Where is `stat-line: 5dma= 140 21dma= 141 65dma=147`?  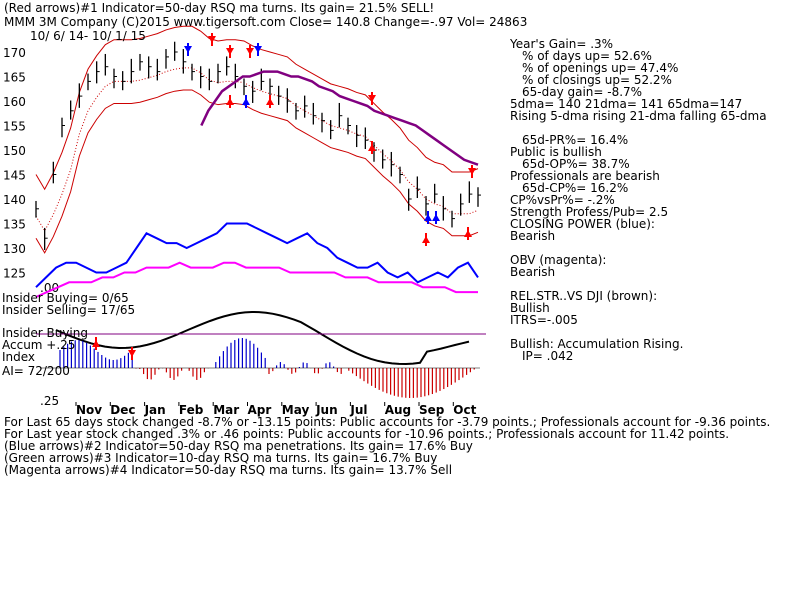 stat-line: 5dma= 140 21dma= 141 65dma=147 is located at coordinates (626, 104).